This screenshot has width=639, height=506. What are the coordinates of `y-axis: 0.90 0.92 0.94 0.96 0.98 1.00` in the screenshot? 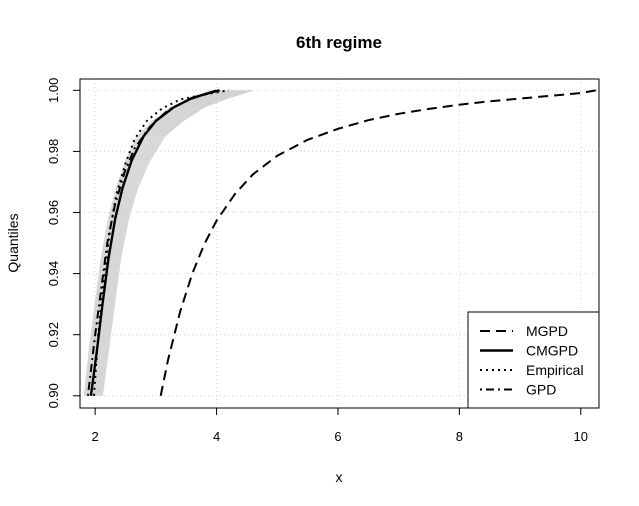 It's located at (63, 243).